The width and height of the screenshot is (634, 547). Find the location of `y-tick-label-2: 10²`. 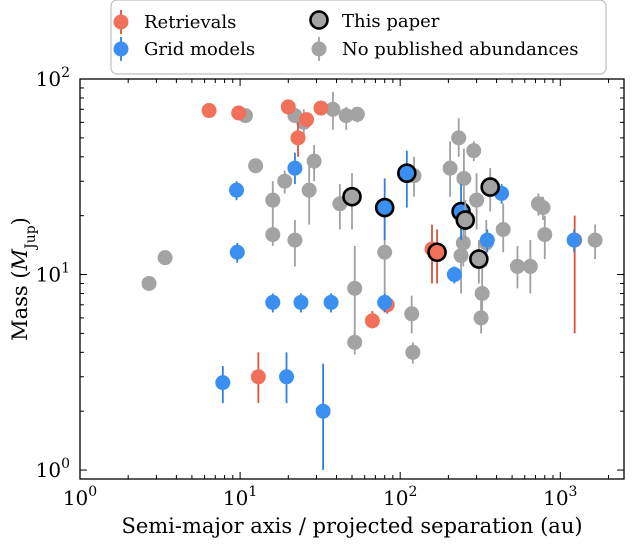

y-tick-label-2: 10² is located at coordinates (53, 78).